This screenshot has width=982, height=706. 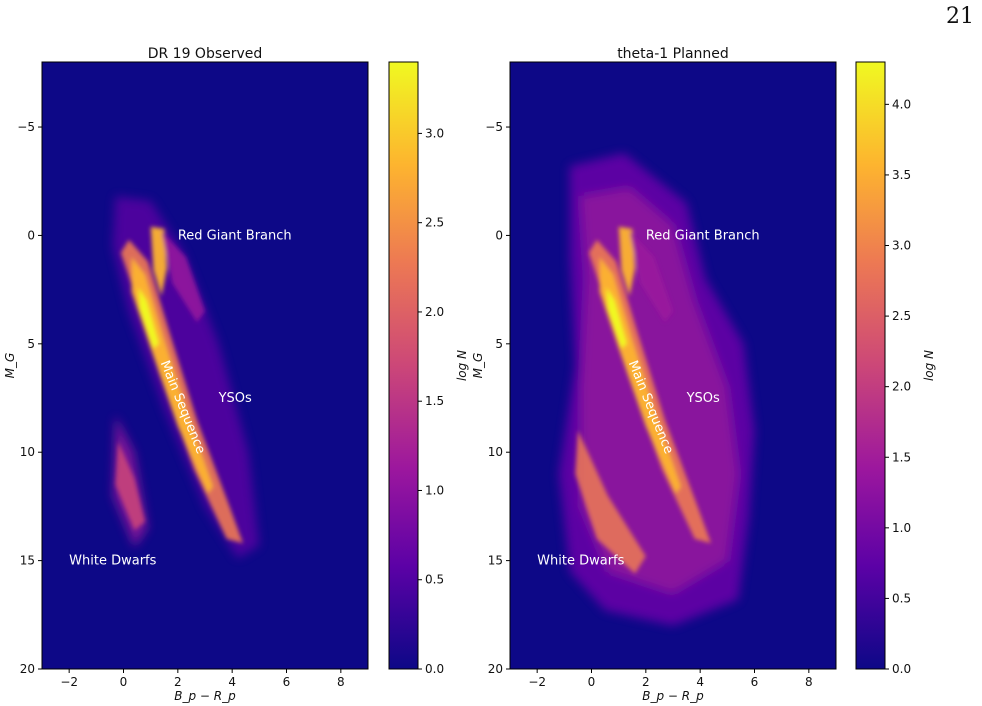 What do you see at coordinates (901, 175) in the screenshot?
I see `colorbar-tick-label: 3.5` at bounding box center [901, 175].